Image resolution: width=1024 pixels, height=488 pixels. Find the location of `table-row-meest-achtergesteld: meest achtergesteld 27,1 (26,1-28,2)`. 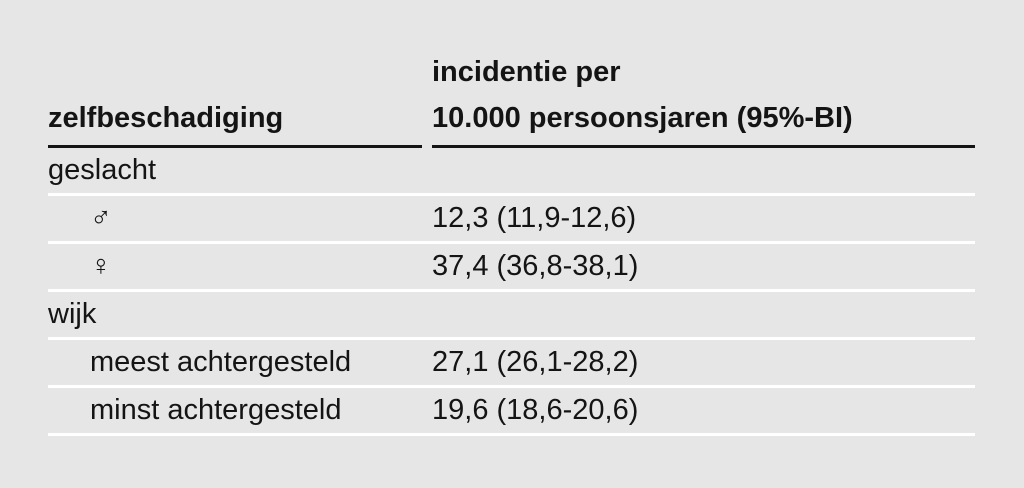

table-row-meest-achtergesteld: meest achtergesteld 27,1 (26,1-28,2) is located at coordinates (511, 364).